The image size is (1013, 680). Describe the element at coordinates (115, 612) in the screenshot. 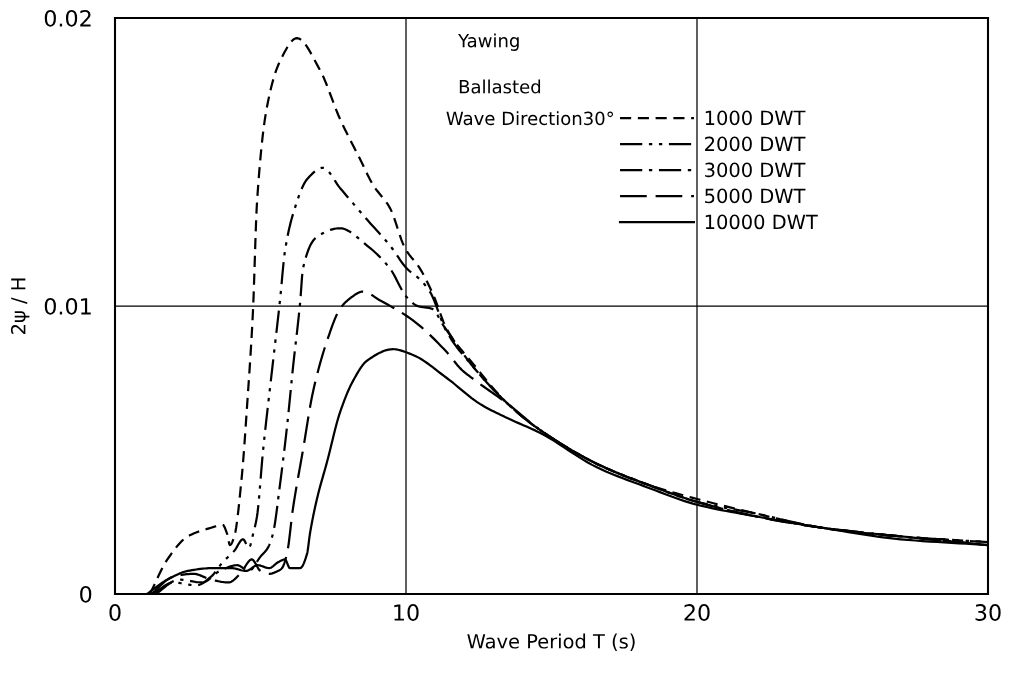

I see `x-tick-label: 0` at that location.